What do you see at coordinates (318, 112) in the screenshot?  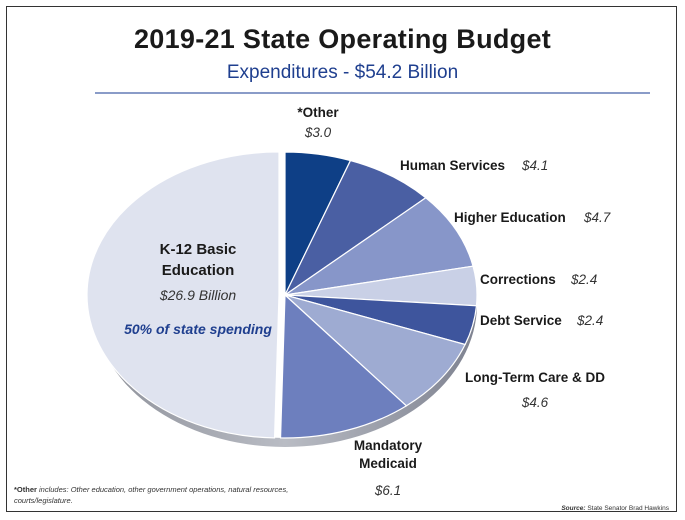 I see `label-other-name: *Other` at bounding box center [318, 112].